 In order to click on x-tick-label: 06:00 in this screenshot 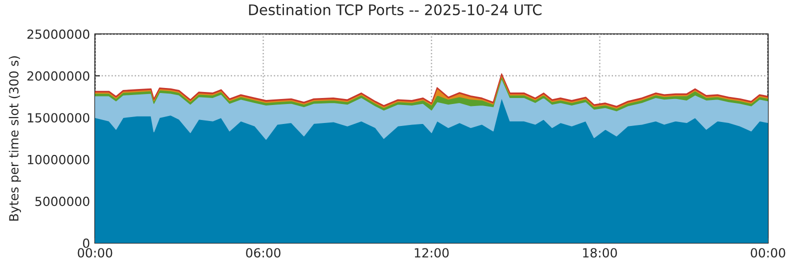, I will do `click(263, 253)`.